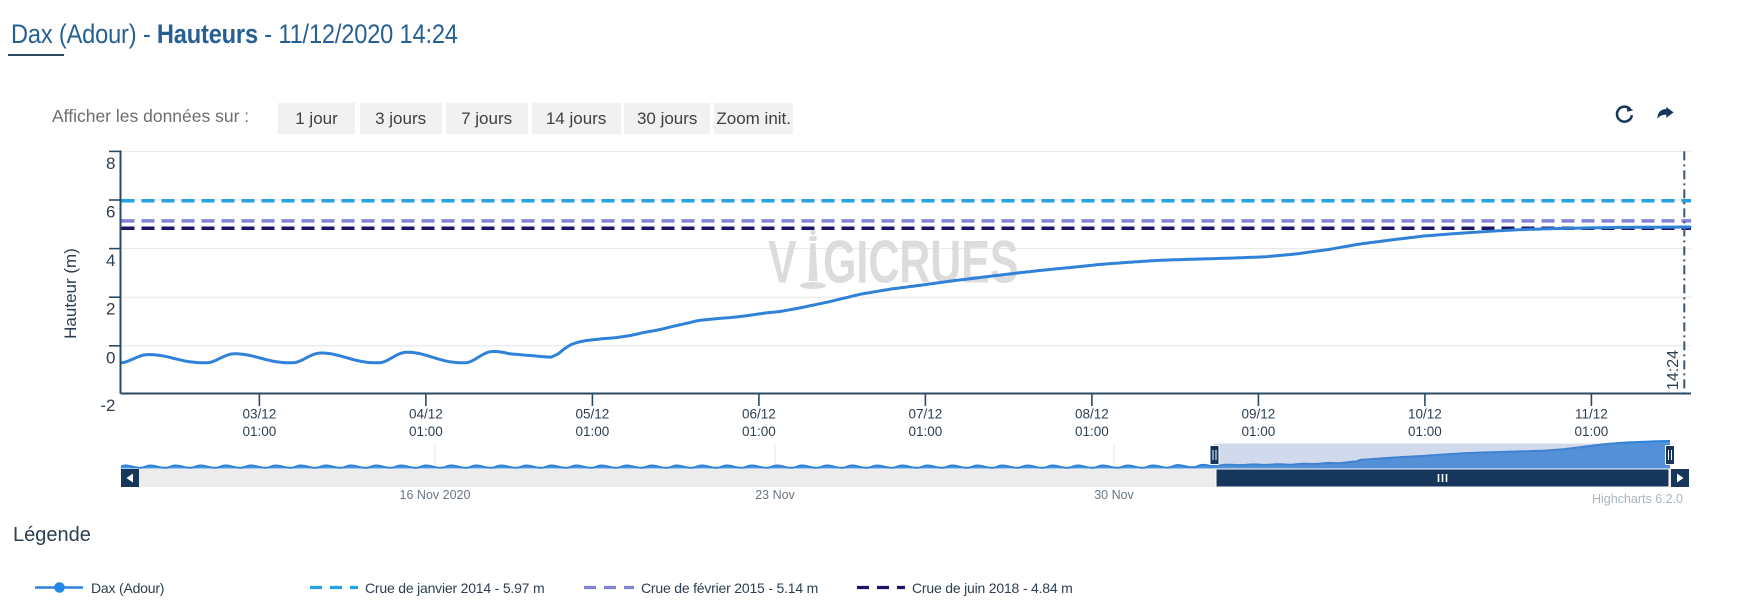  Describe the element at coordinates (775, 495) in the screenshot. I see `svg-text: 23 Nov` at that location.